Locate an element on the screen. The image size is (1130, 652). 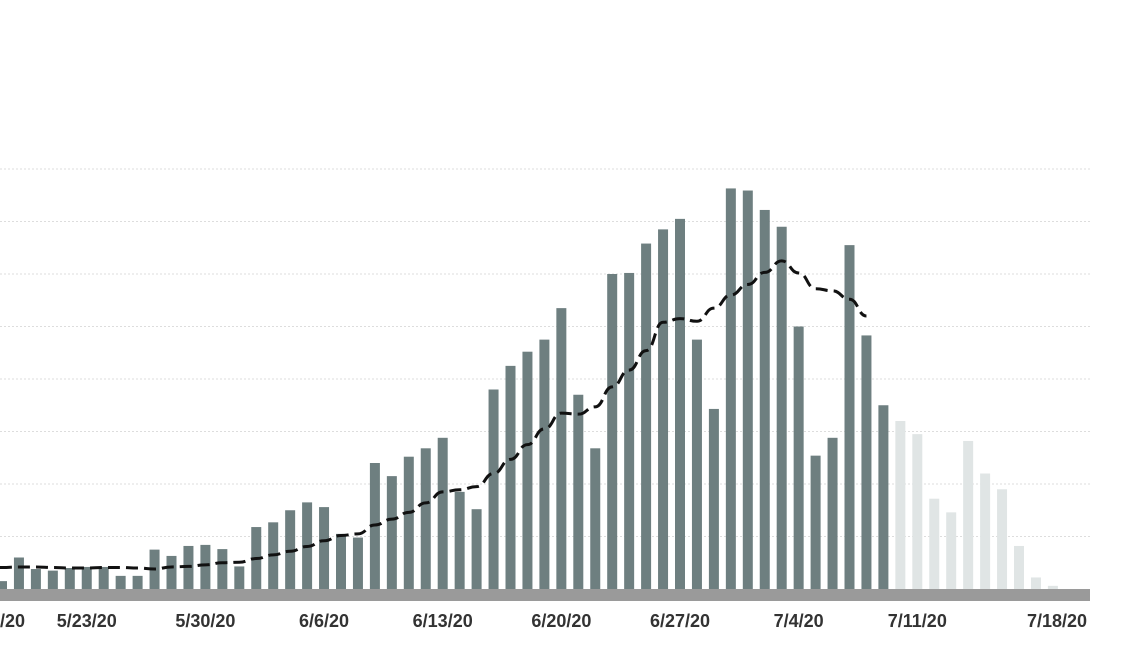
x-tick-label-partial: /20 is located at coordinates (12, 621).